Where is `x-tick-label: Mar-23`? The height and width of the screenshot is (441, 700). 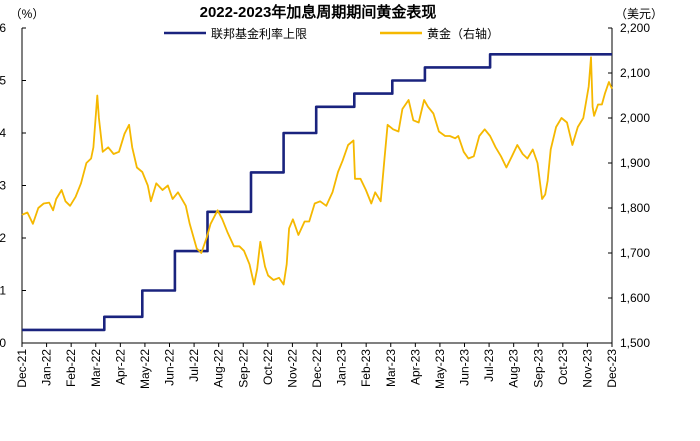
x-tick-label: Mar-23 is located at coordinates (391, 368).